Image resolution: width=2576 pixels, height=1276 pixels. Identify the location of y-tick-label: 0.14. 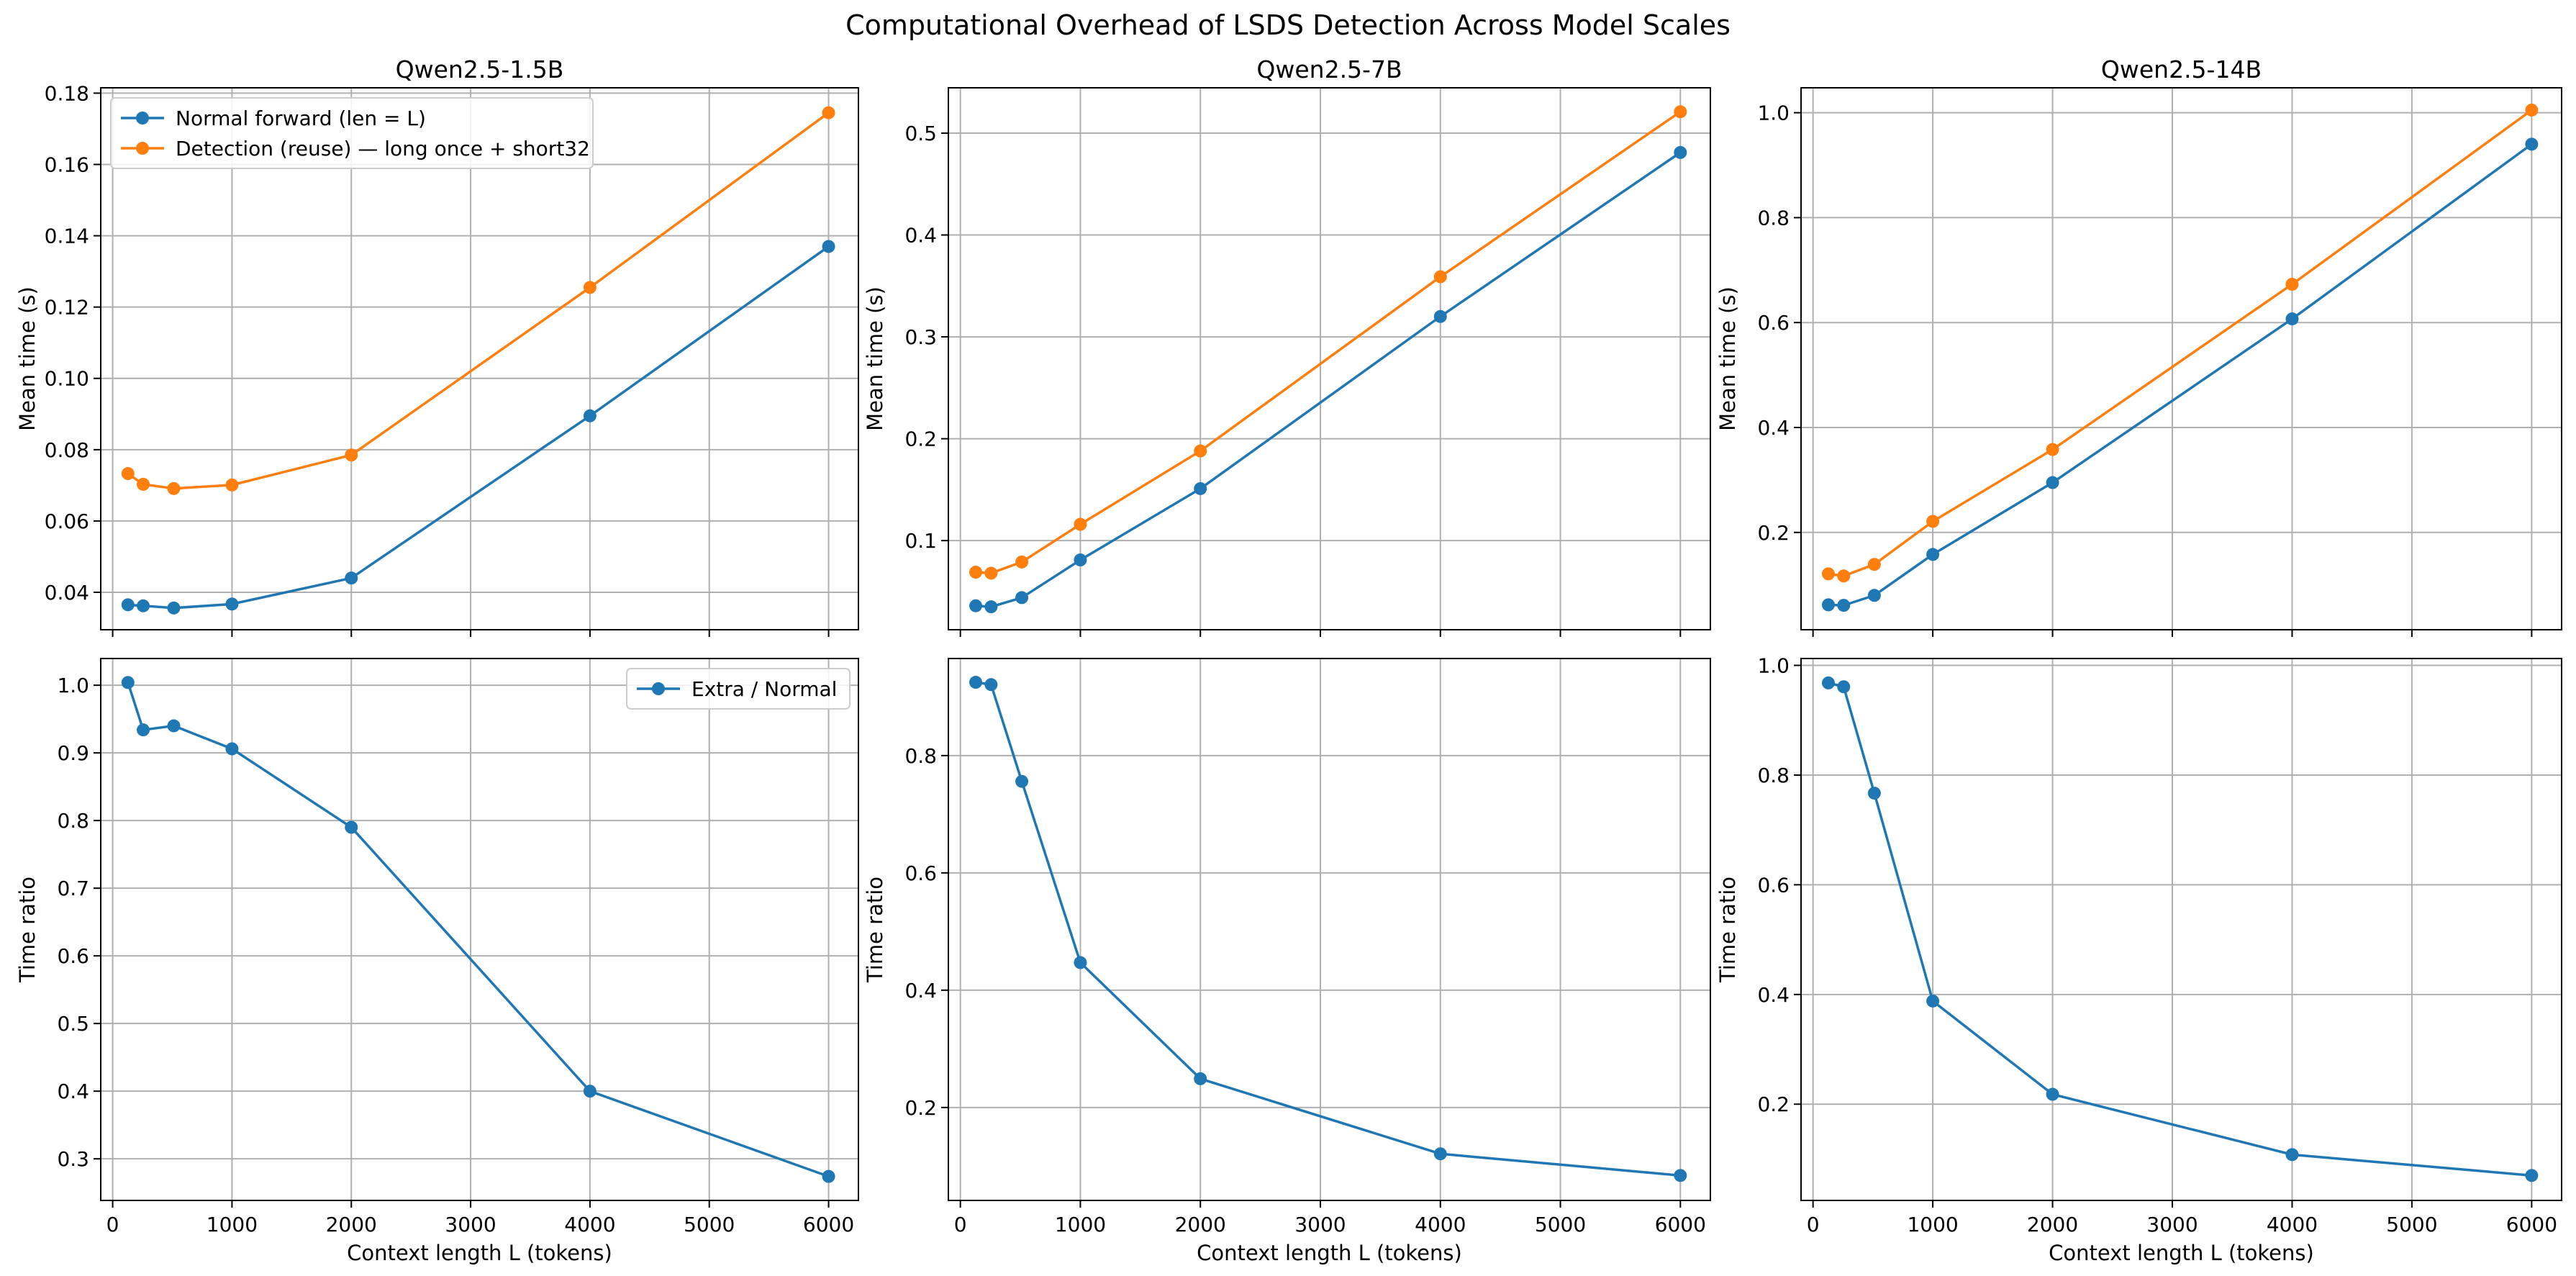
(67, 236).